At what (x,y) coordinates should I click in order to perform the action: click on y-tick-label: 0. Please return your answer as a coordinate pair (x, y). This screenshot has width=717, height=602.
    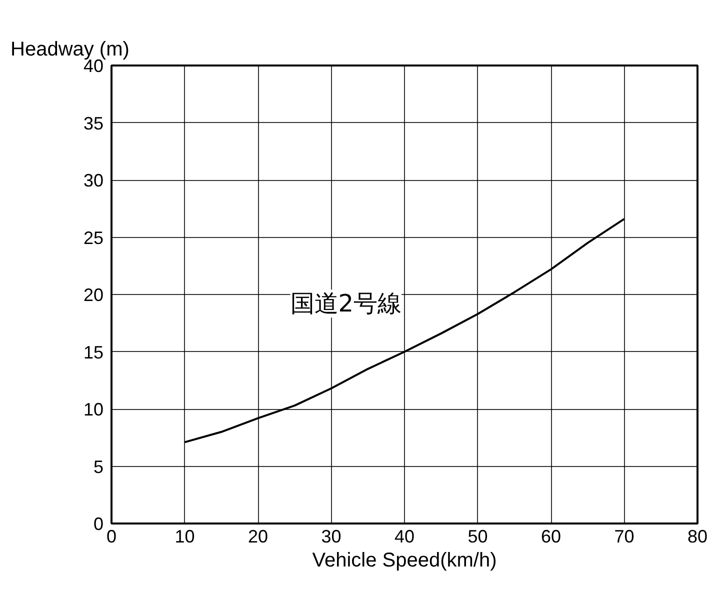
    Looking at the image, I should click on (98, 524).